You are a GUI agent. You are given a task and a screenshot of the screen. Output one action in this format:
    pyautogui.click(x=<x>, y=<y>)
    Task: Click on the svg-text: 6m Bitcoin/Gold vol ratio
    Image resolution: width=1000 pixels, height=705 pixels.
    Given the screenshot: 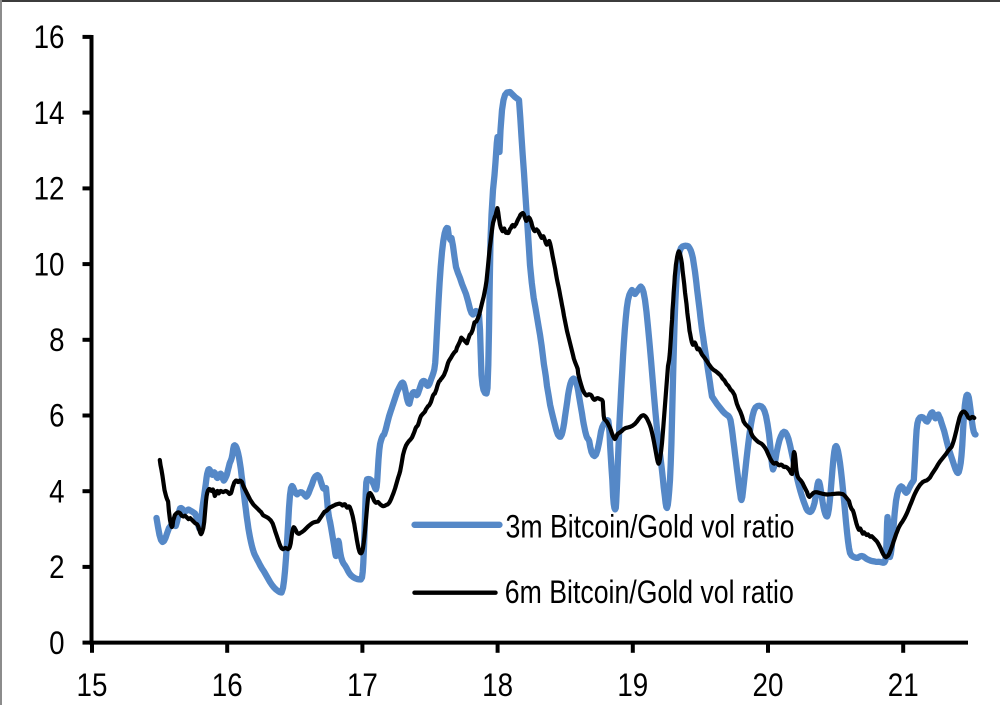 What is the action you would take?
    pyautogui.click(x=649, y=592)
    